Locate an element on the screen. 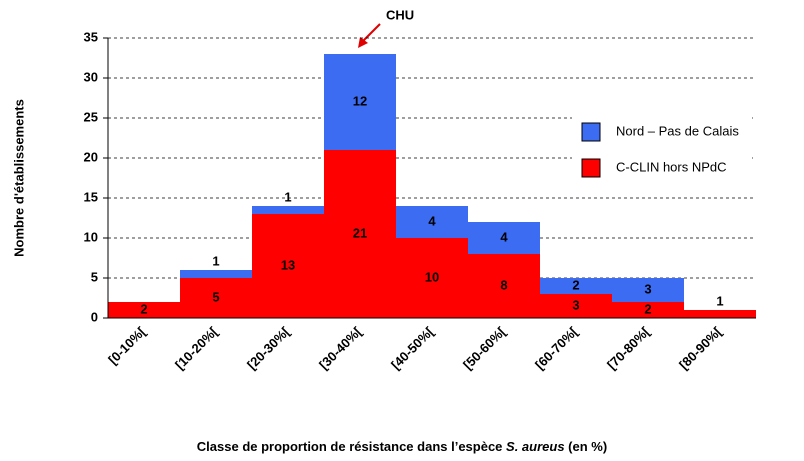 The image size is (804, 461). y-tick-label: 5 is located at coordinates (94, 276).